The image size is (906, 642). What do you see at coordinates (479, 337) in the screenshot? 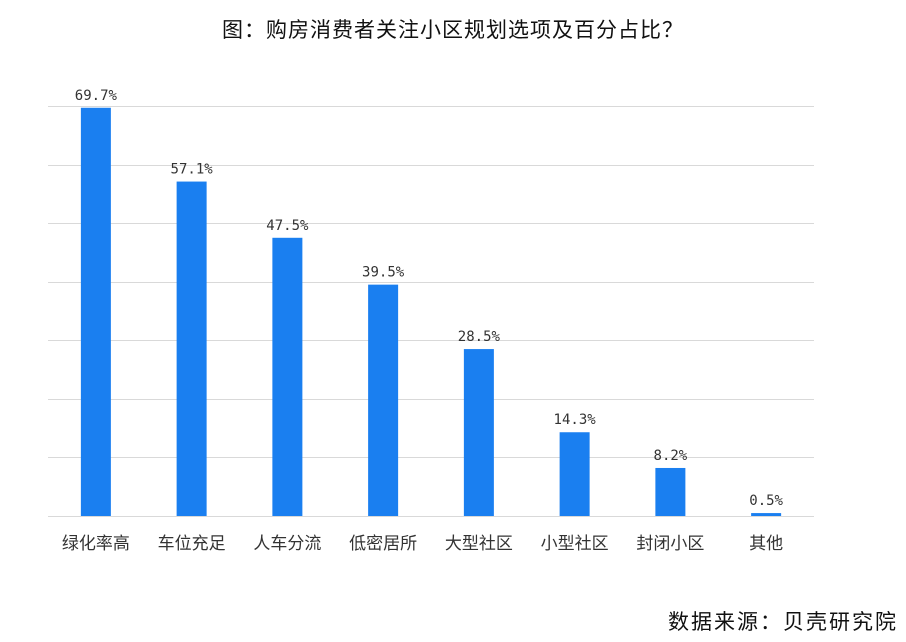
I see `value-label: 28.5%` at bounding box center [479, 337].